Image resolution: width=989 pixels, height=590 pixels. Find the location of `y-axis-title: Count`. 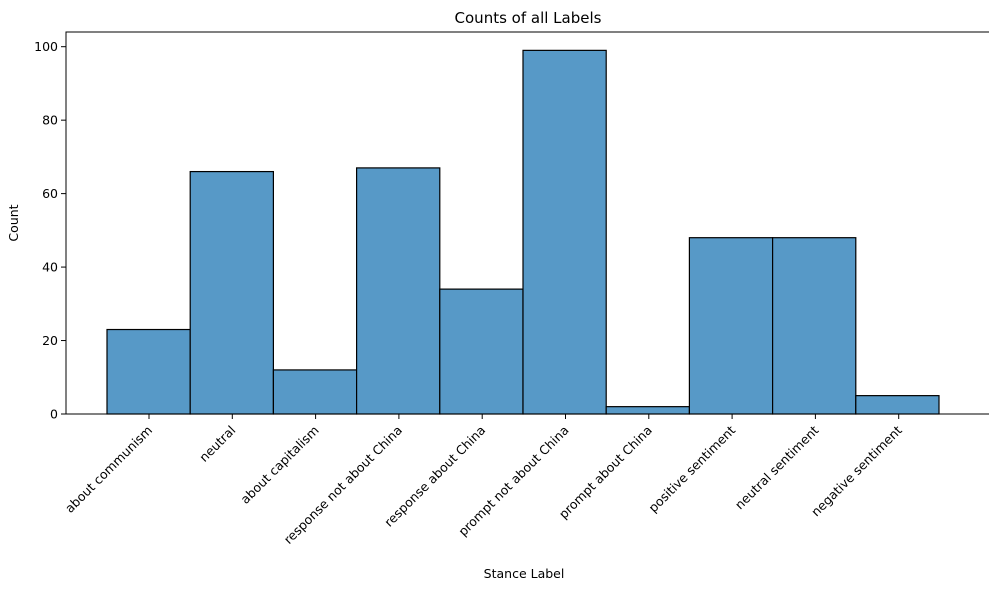

y-axis-title: Count is located at coordinates (13, 222).